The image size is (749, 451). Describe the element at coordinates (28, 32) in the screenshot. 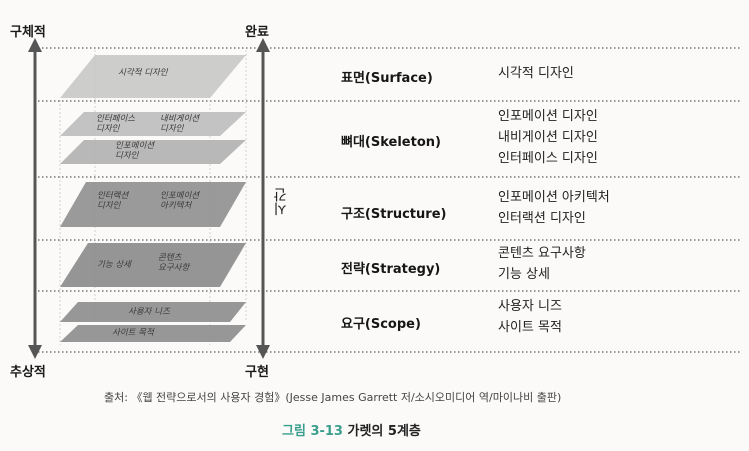

I see `concrete-label: 구체적` at that location.